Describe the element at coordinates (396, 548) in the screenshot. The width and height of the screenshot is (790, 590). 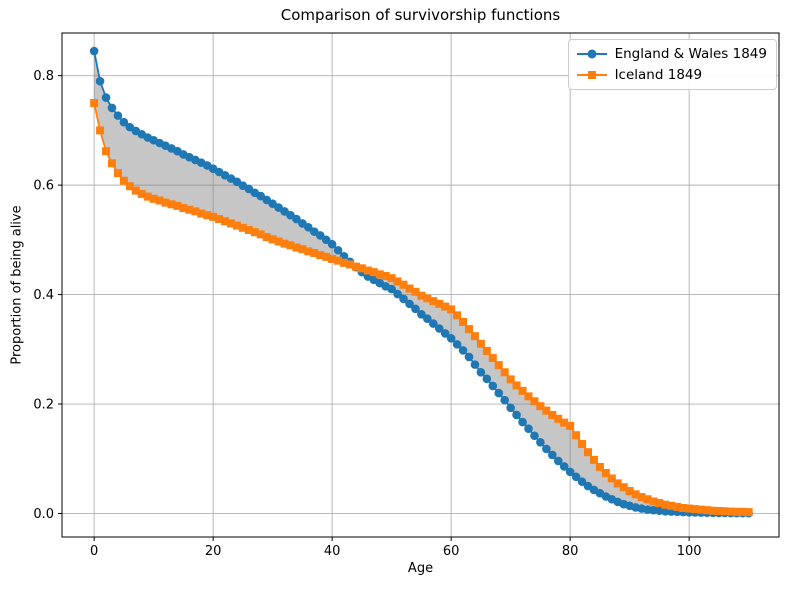
I see `x-axis-tick-labels: 0 20 40 60 80 100` at that location.